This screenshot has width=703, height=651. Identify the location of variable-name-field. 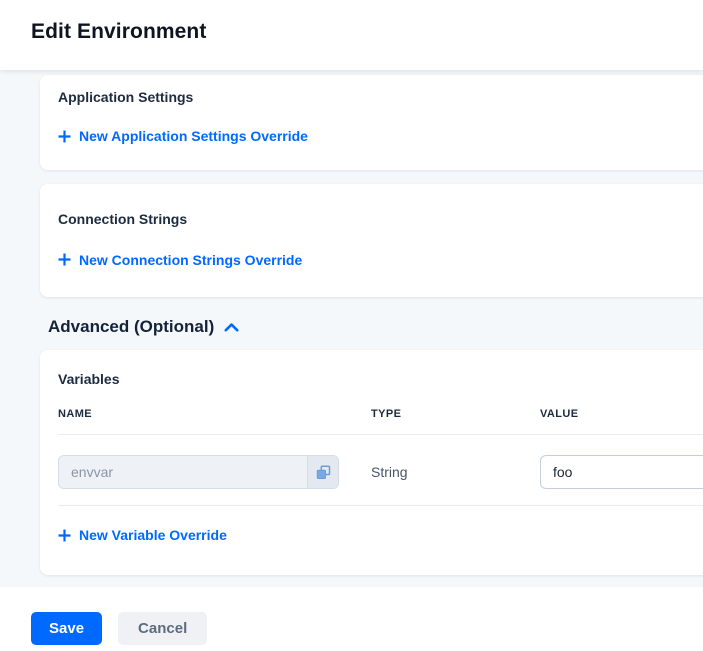
(198, 472).